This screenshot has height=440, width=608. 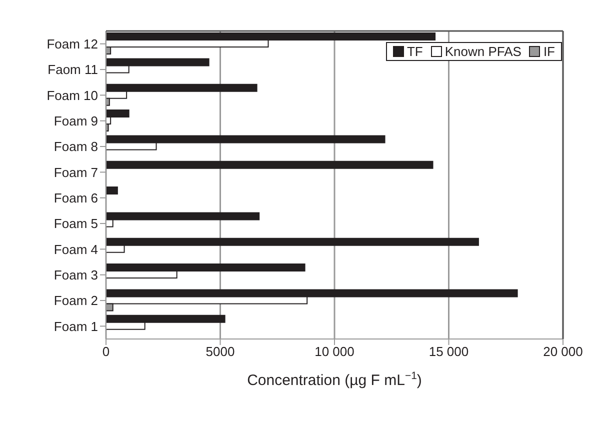 What do you see at coordinates (76, 274) in the screenshot?
I see `y-tick-label: Foam 3` at bounding box center [76, 274].